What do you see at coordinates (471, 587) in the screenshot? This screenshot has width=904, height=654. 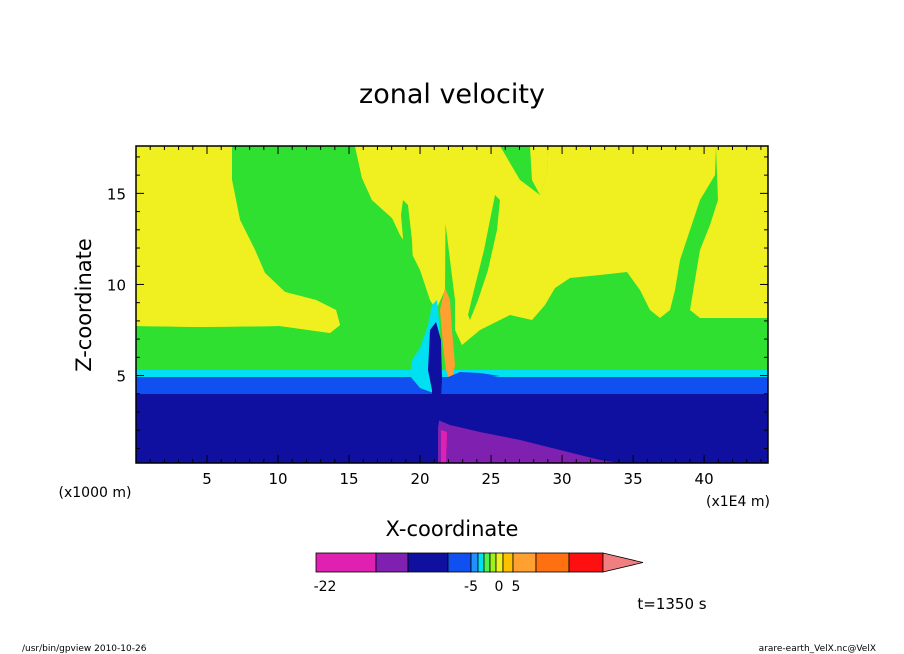 I see `colorbar-label: -5` at bounding box center [471, 587].